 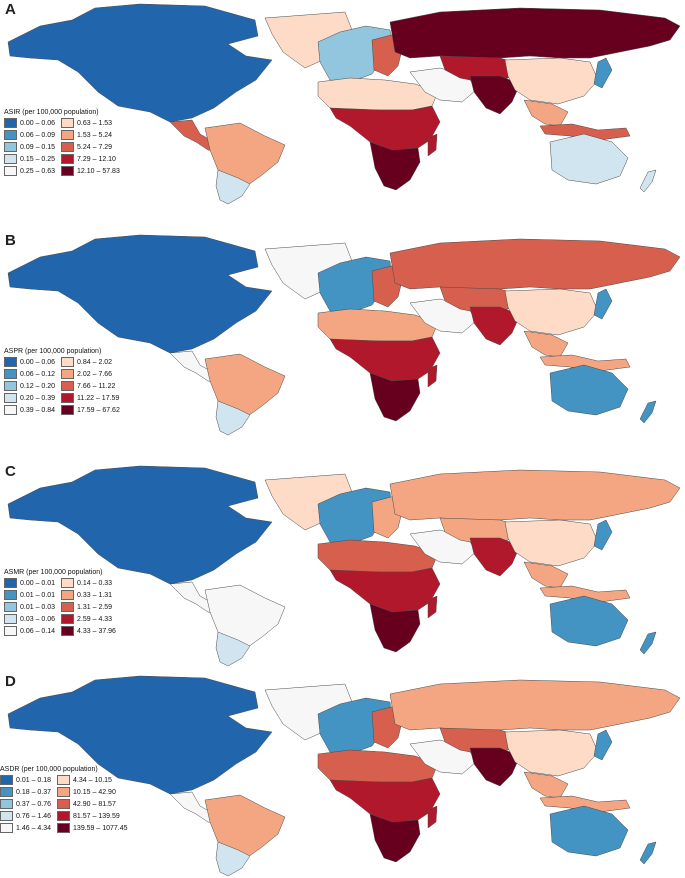 I want to click on legend-range-label: 0.01 – 0.18, so click(x=34, y=780).